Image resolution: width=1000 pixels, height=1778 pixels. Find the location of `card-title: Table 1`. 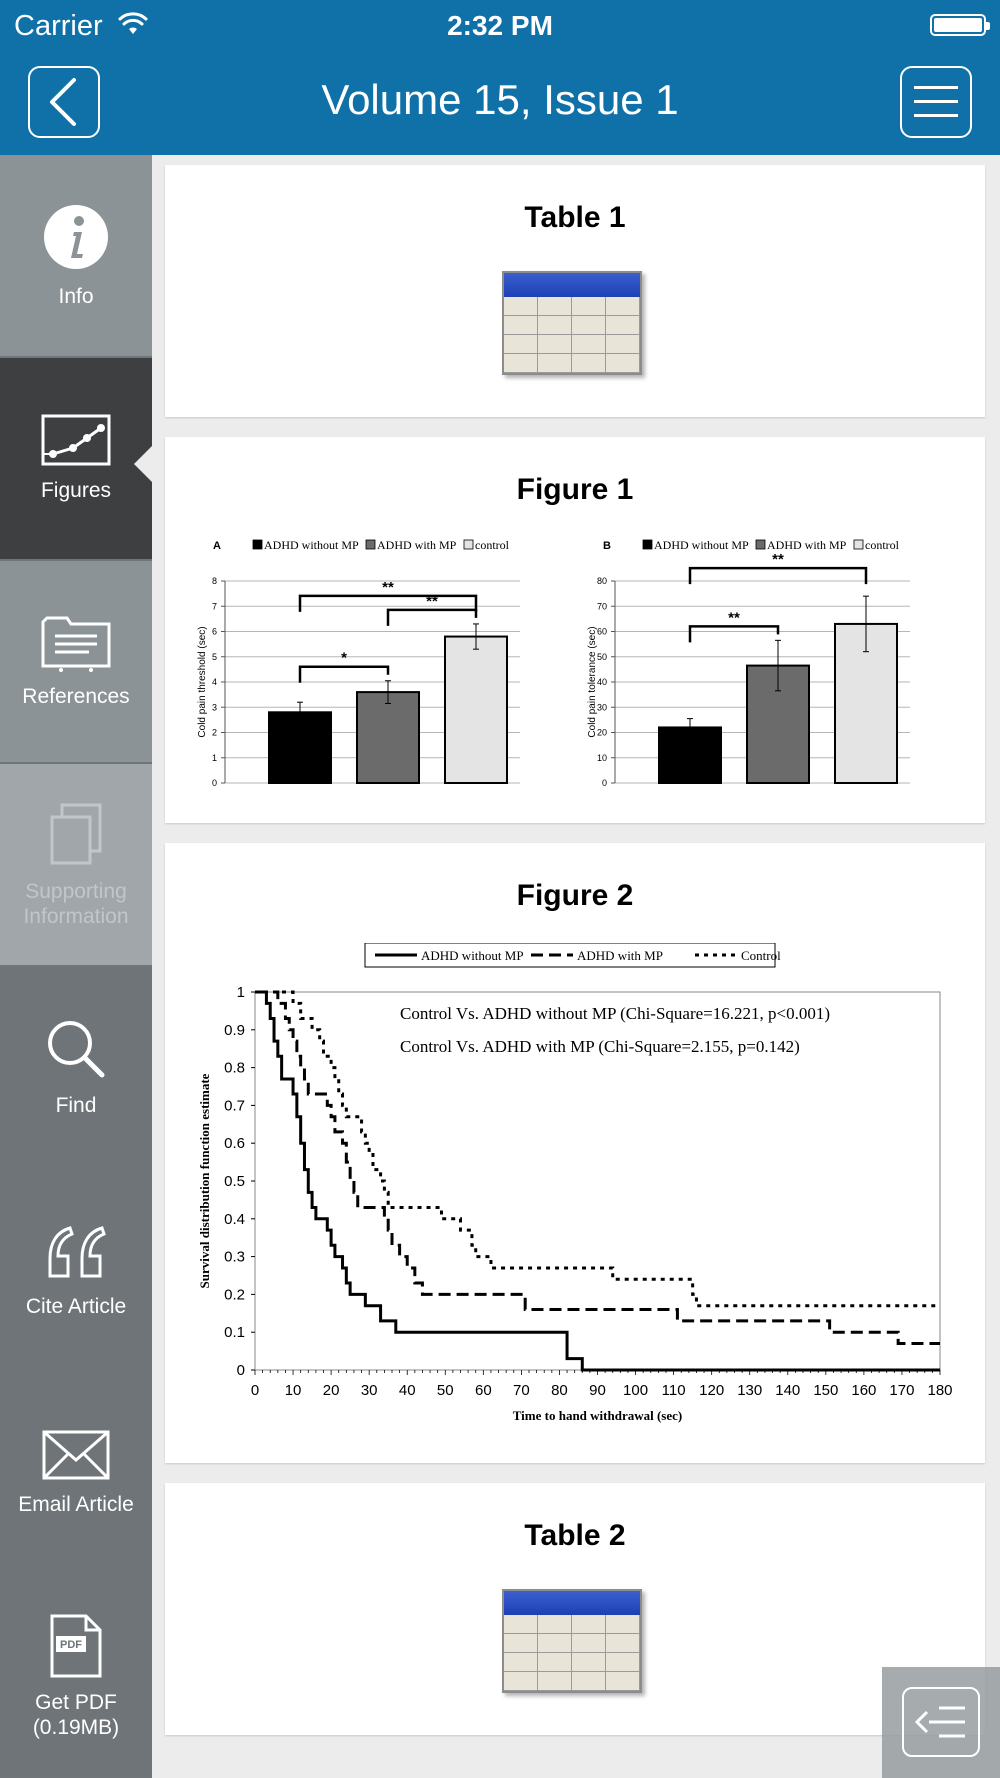

card-title: Table 1 is located at coordinates (575, 217).